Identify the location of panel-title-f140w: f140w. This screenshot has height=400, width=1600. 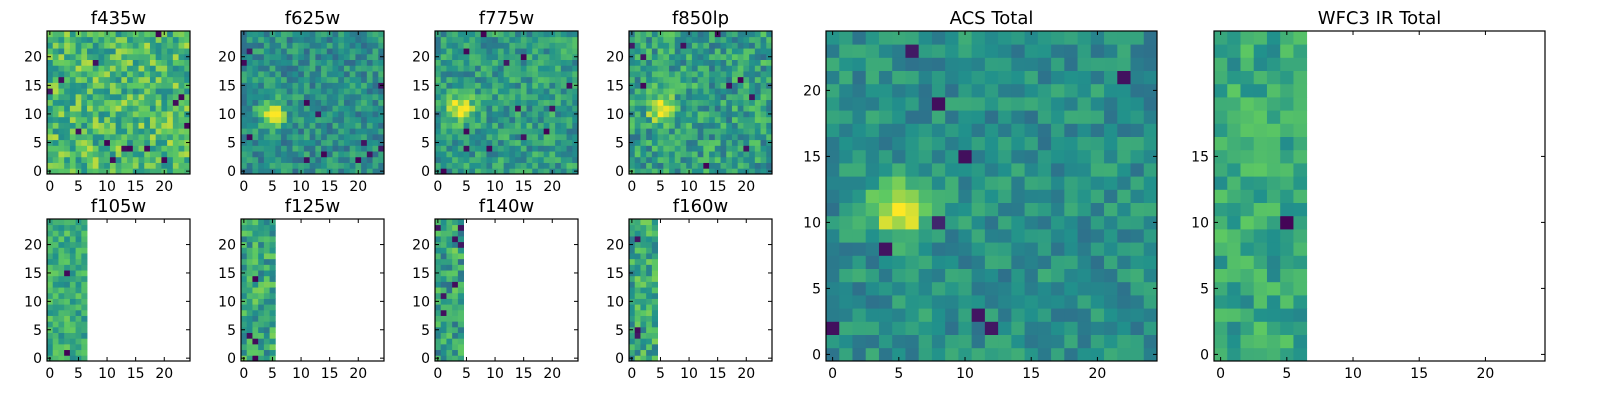
(506, 206).